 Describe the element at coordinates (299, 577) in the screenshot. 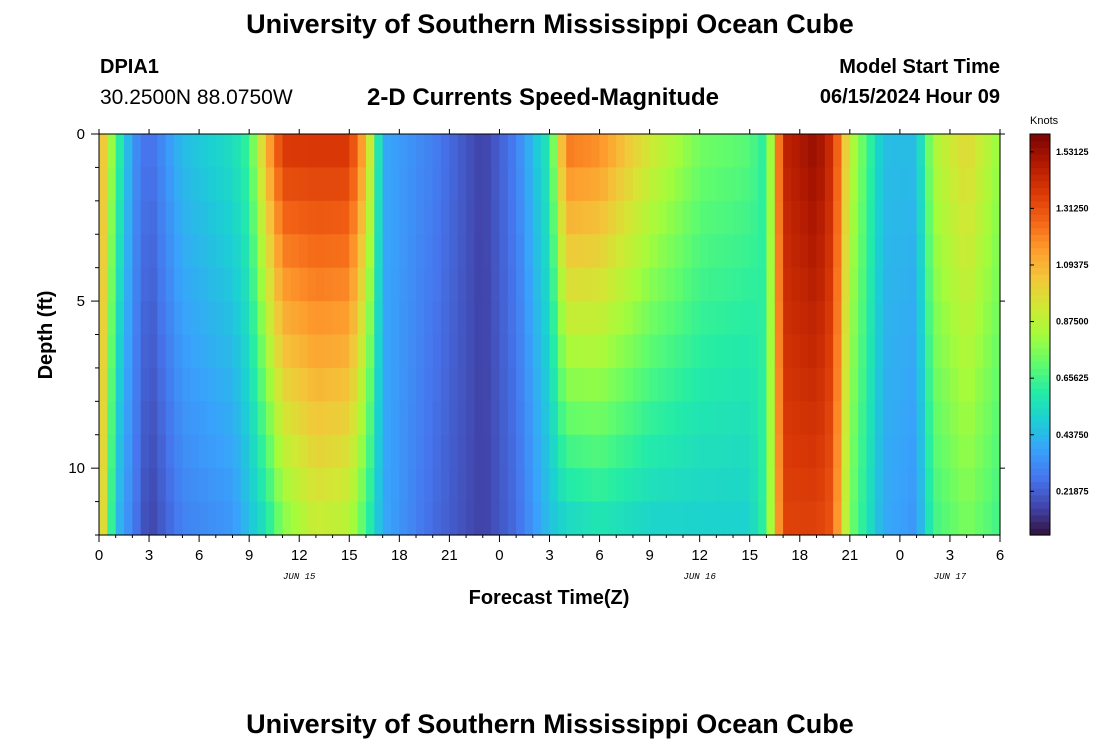

I see `date-label: JUN 15` at that location.